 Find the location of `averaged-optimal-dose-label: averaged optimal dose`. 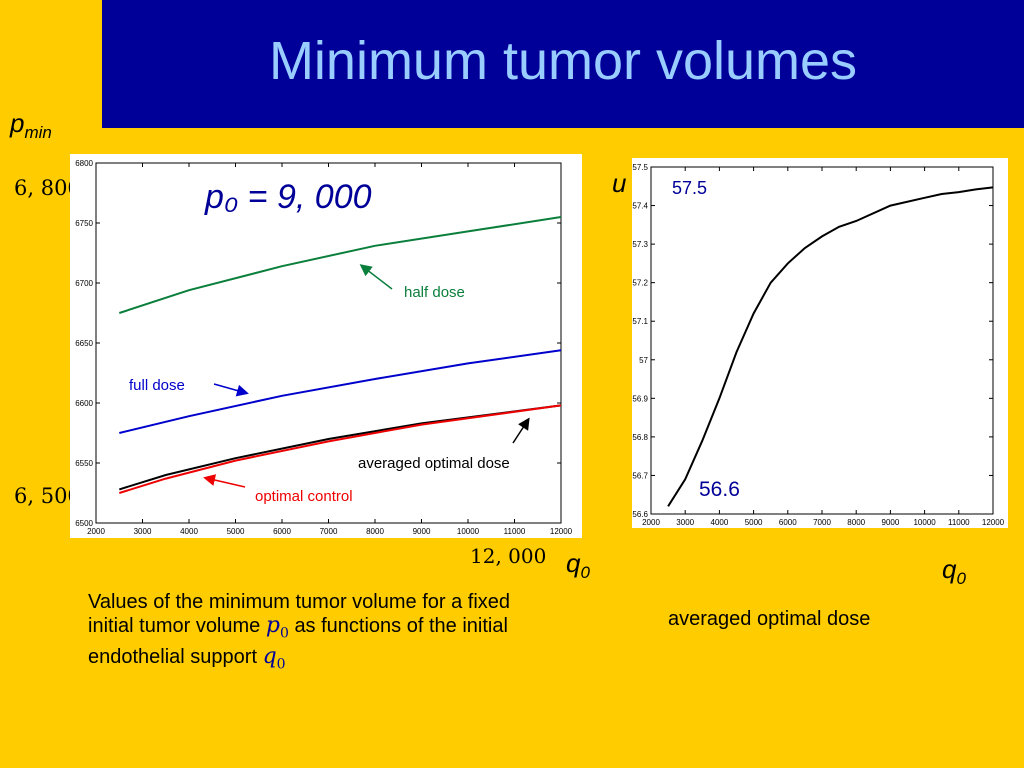

averaged-optimal-dose-label: averaged optimal dose is located at coordinates (434, 463).